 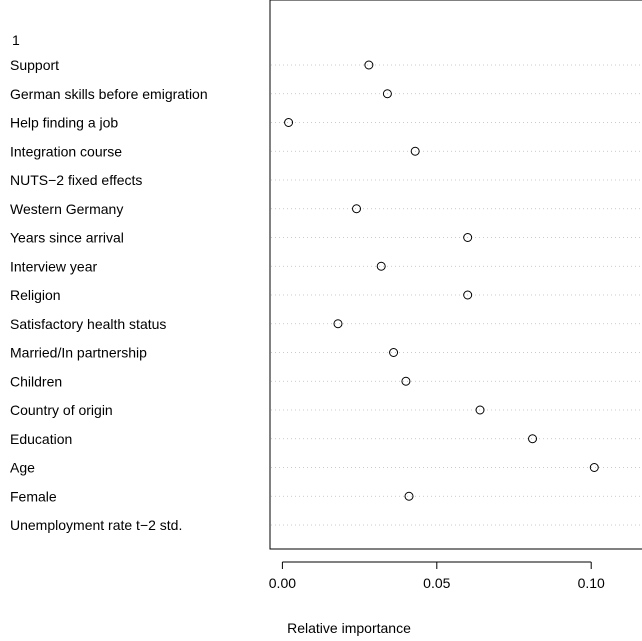 What do you see at coordinates (53, 266) in the screenshot?
I see `category-label: Interview year` at bounding box center [53, 266].